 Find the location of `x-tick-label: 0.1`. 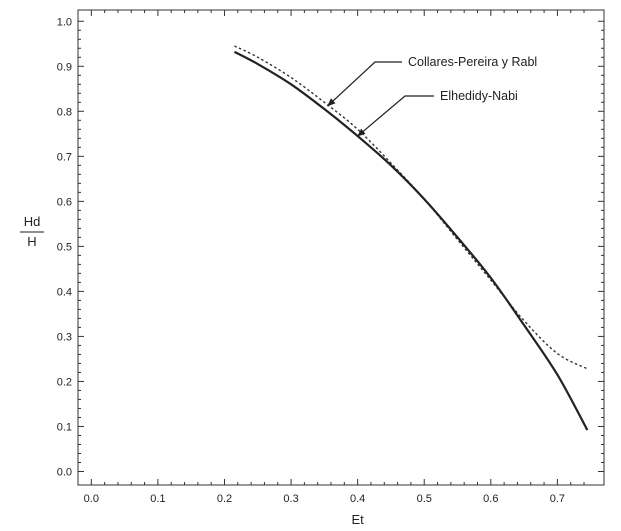

x-tick-label: 0.1 is located at coordinates (157, 499).